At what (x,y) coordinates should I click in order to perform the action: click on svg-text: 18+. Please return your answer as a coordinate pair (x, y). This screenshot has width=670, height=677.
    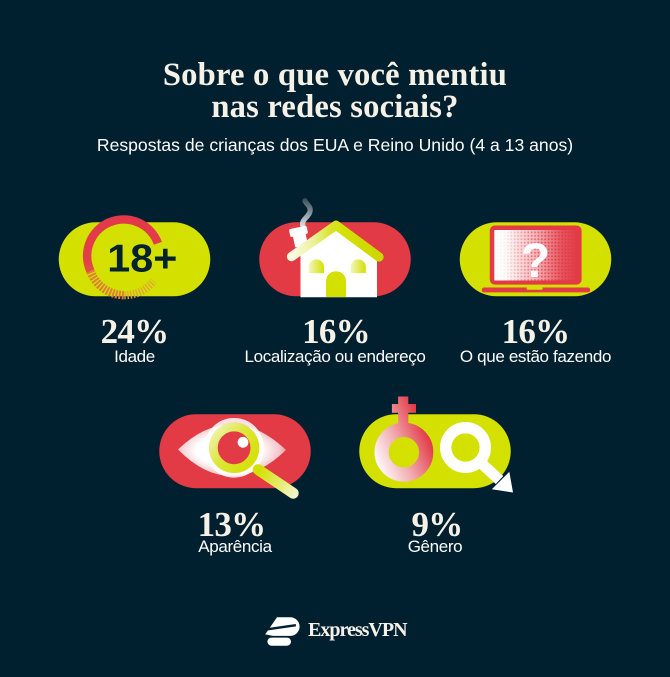
    Looking at the image, I should click on (142, 259).